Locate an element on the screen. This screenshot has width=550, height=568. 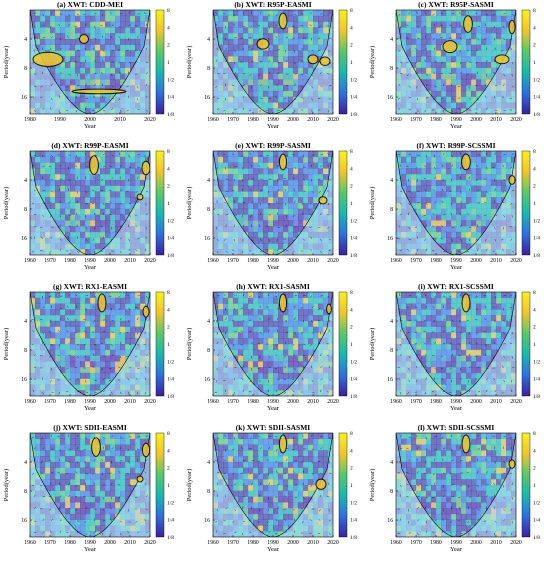
y-tick-label: 4 is located at coordinates (208, 40).